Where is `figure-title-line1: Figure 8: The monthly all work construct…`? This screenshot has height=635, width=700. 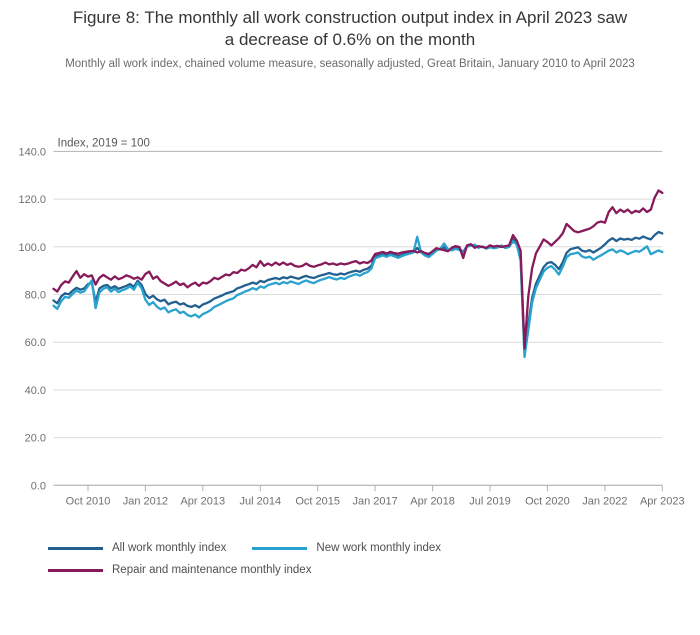
figure-title-line1: Figure 8: The monthly all work construct… is located at coordinates (350, 17).